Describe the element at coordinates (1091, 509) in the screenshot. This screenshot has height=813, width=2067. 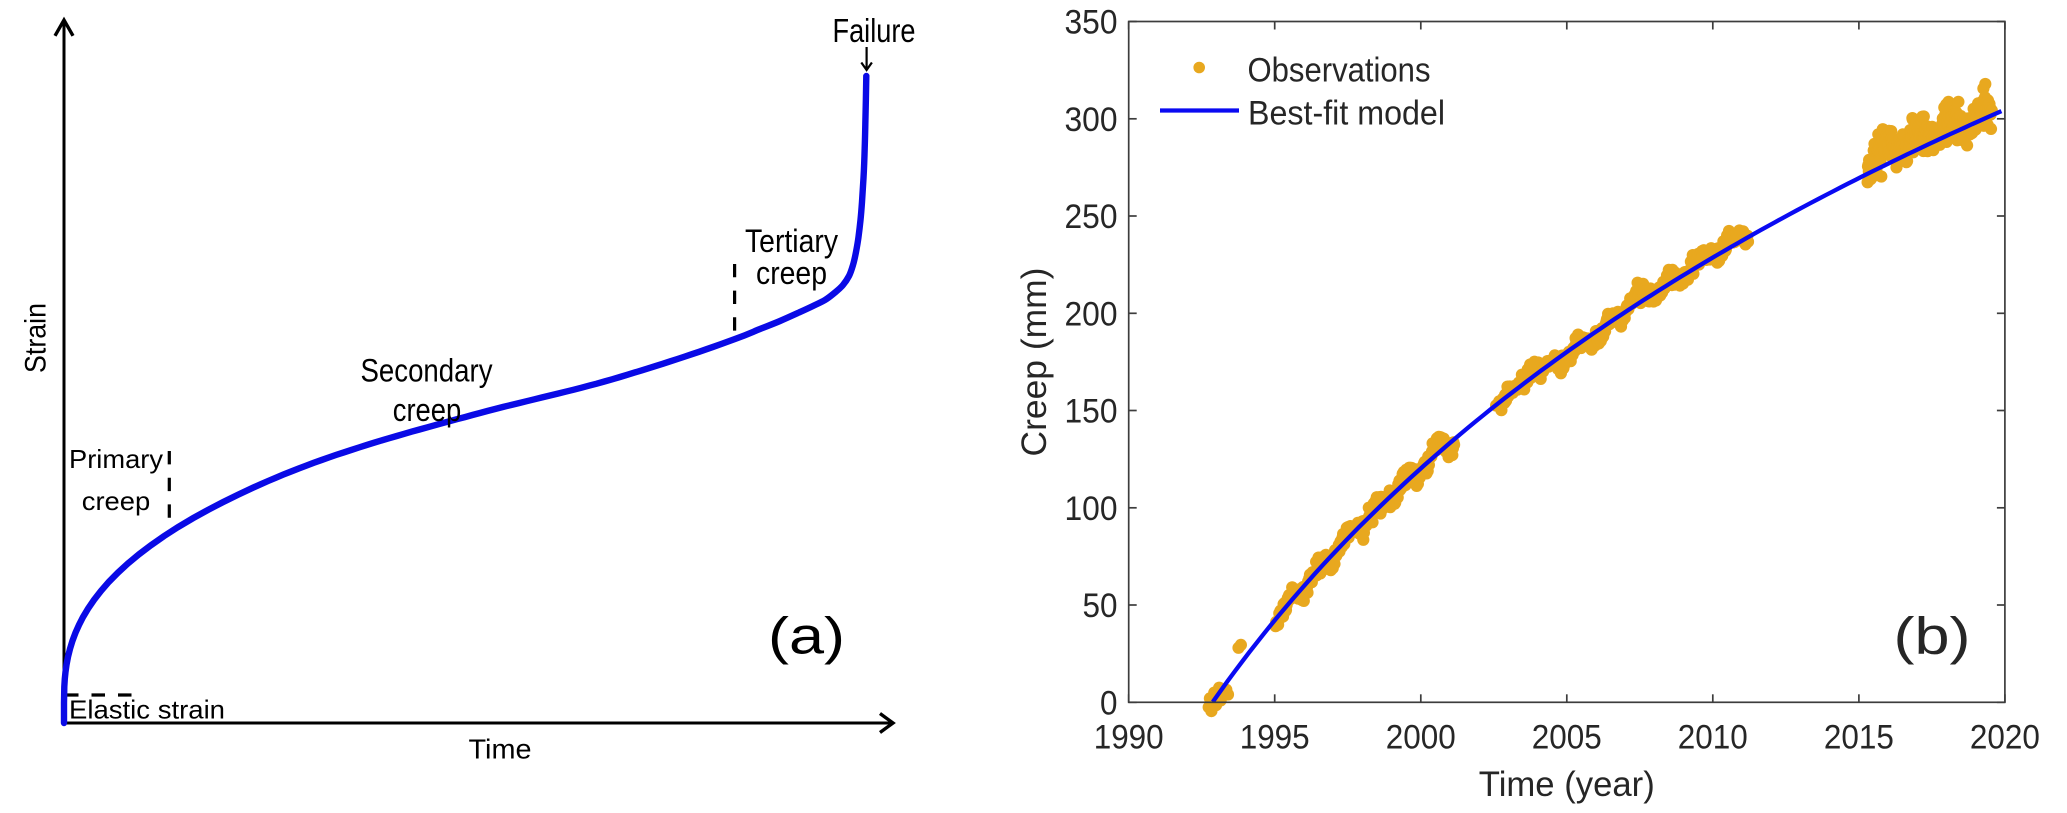
I see `svg-text: 100` at that location.